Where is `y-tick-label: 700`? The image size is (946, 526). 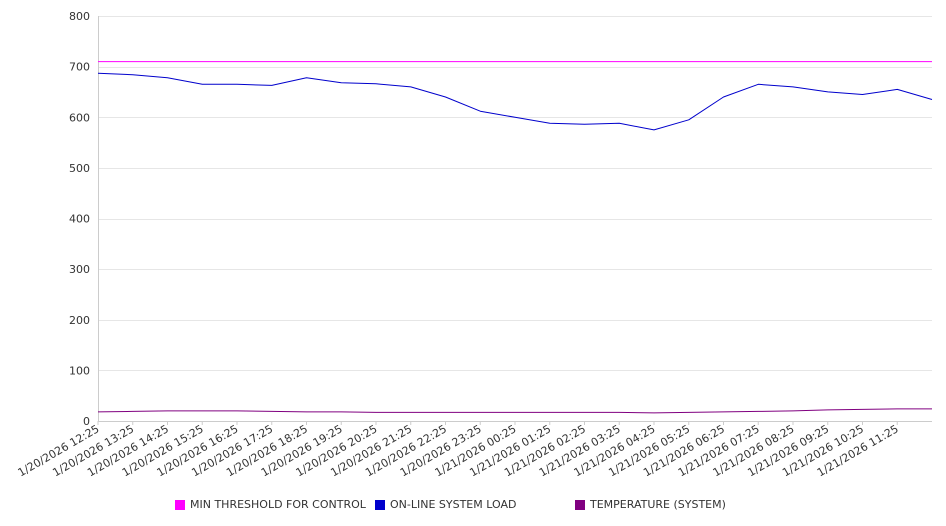
y-tick-label: 700 is located at coordinates (79, 67).